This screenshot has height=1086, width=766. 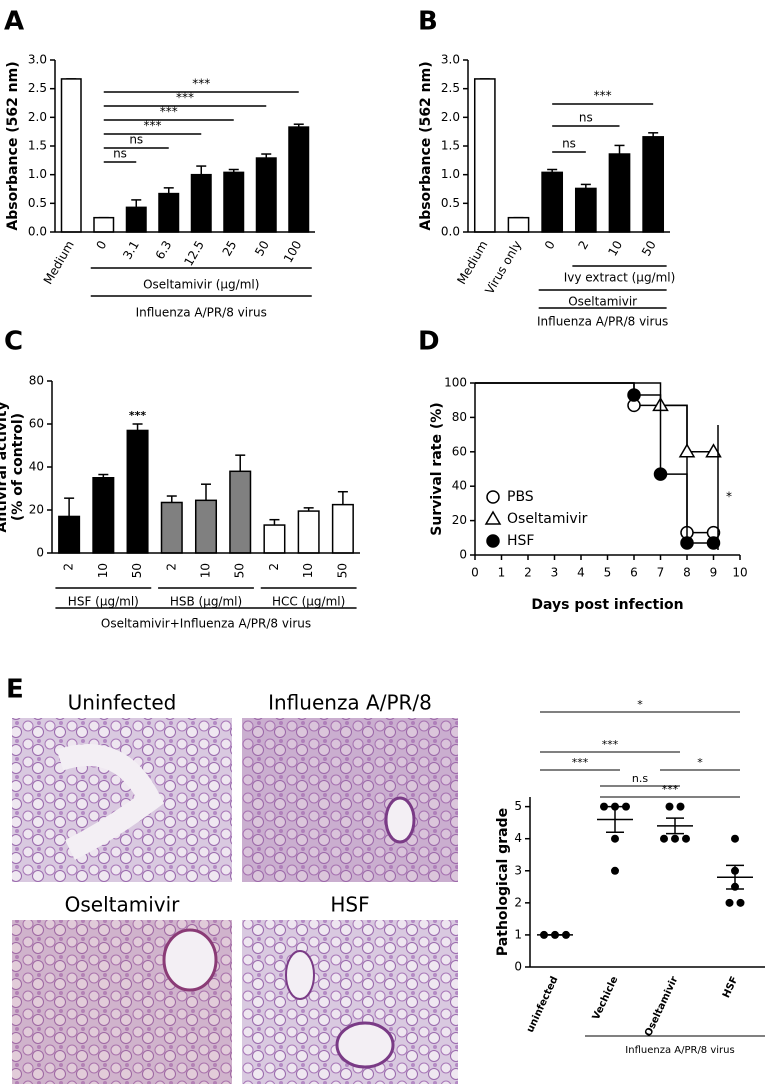 I want to click on x-tick-label: 5, so click(x=608, y=573).